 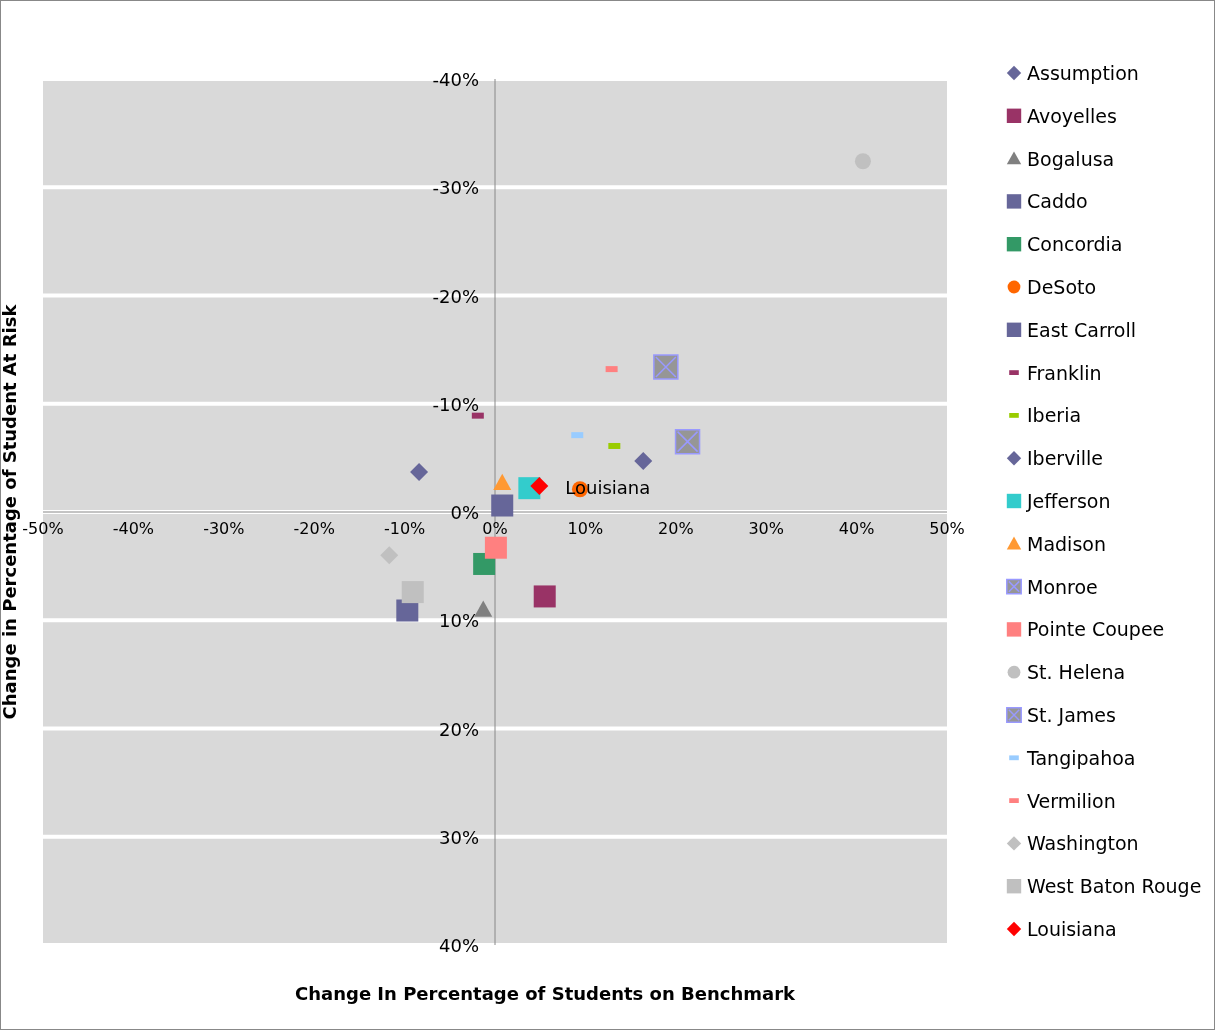 What do you see at coordinates (585, 528) in the screenshot?
I see `x-tick-label: 10%` at bounding box center [585, 528].